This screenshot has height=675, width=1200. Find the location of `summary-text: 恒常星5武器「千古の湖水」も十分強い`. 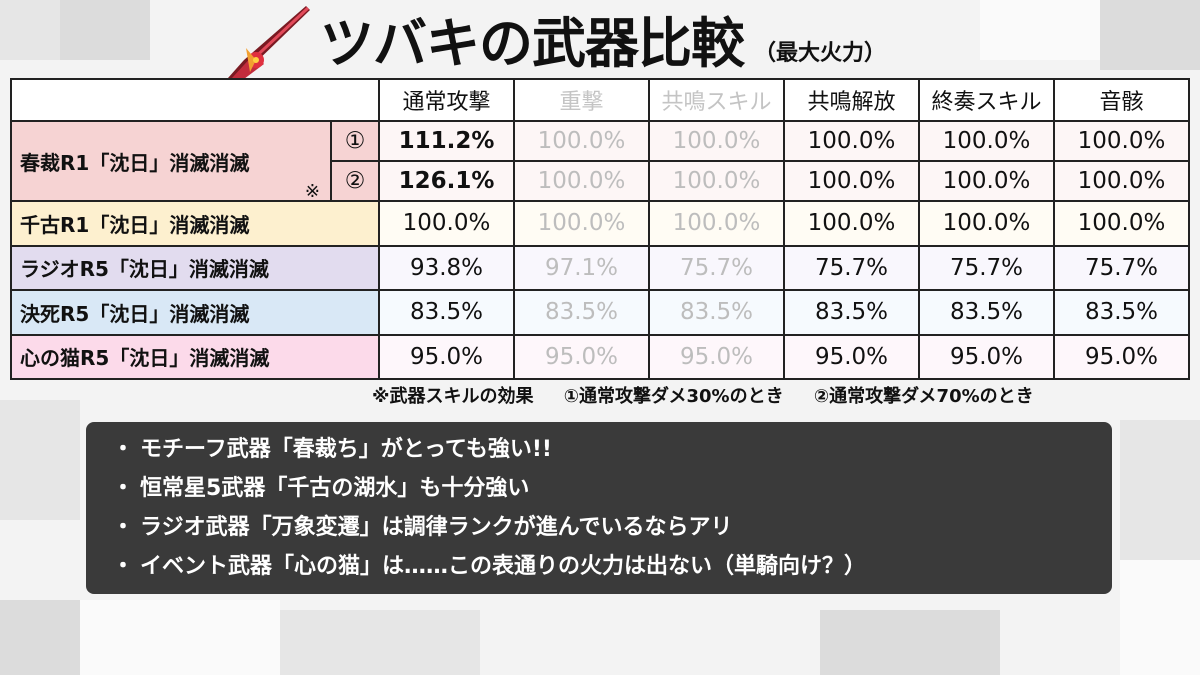

summary-text: 恒常星5武器「千古の湖水」も十分強い is located at coordinates (335, 488).